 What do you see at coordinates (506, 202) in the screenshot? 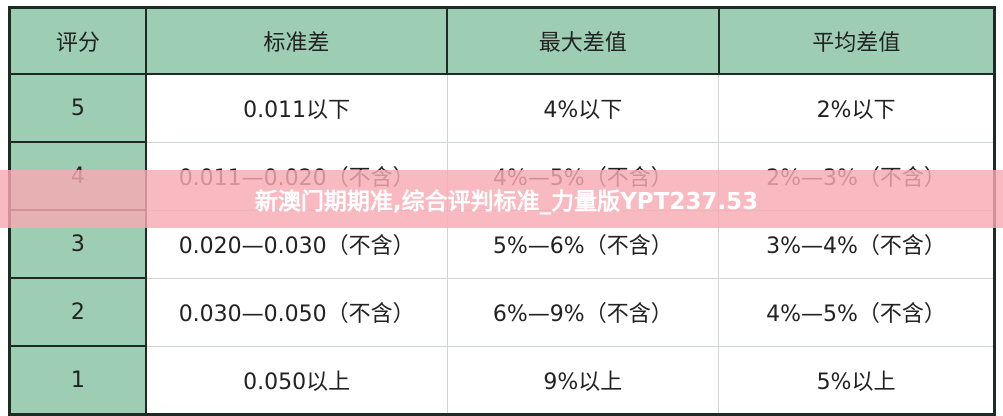
I see `banner-title: 新澳门期期准,综合评判标准_力量版YPT237.53` at bounding box center [506, 202].